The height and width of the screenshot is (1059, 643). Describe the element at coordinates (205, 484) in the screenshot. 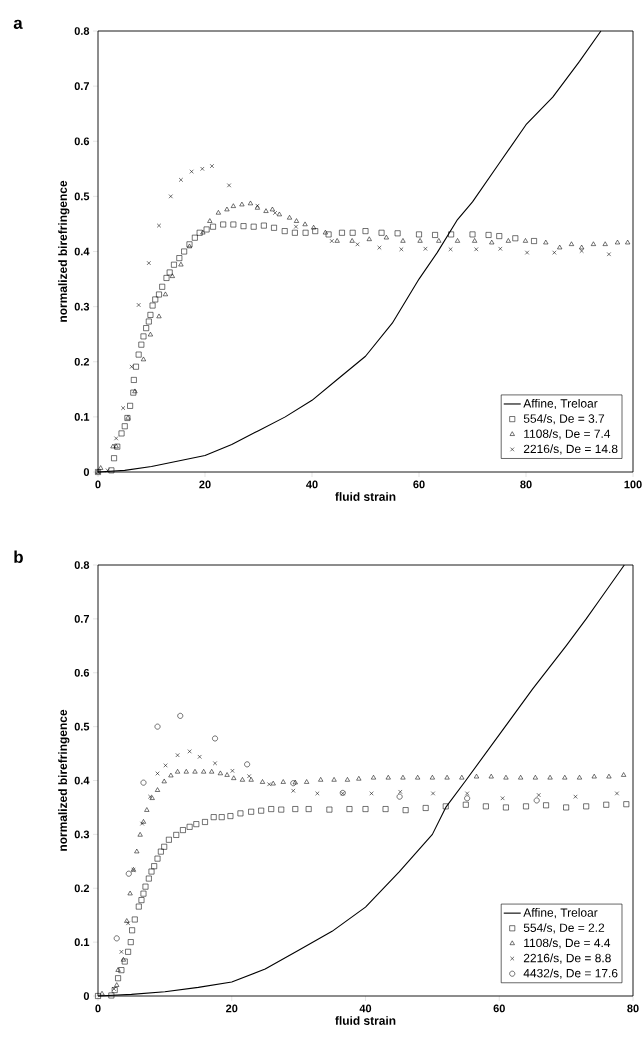

I see `x-tick-label: 20` at that location.